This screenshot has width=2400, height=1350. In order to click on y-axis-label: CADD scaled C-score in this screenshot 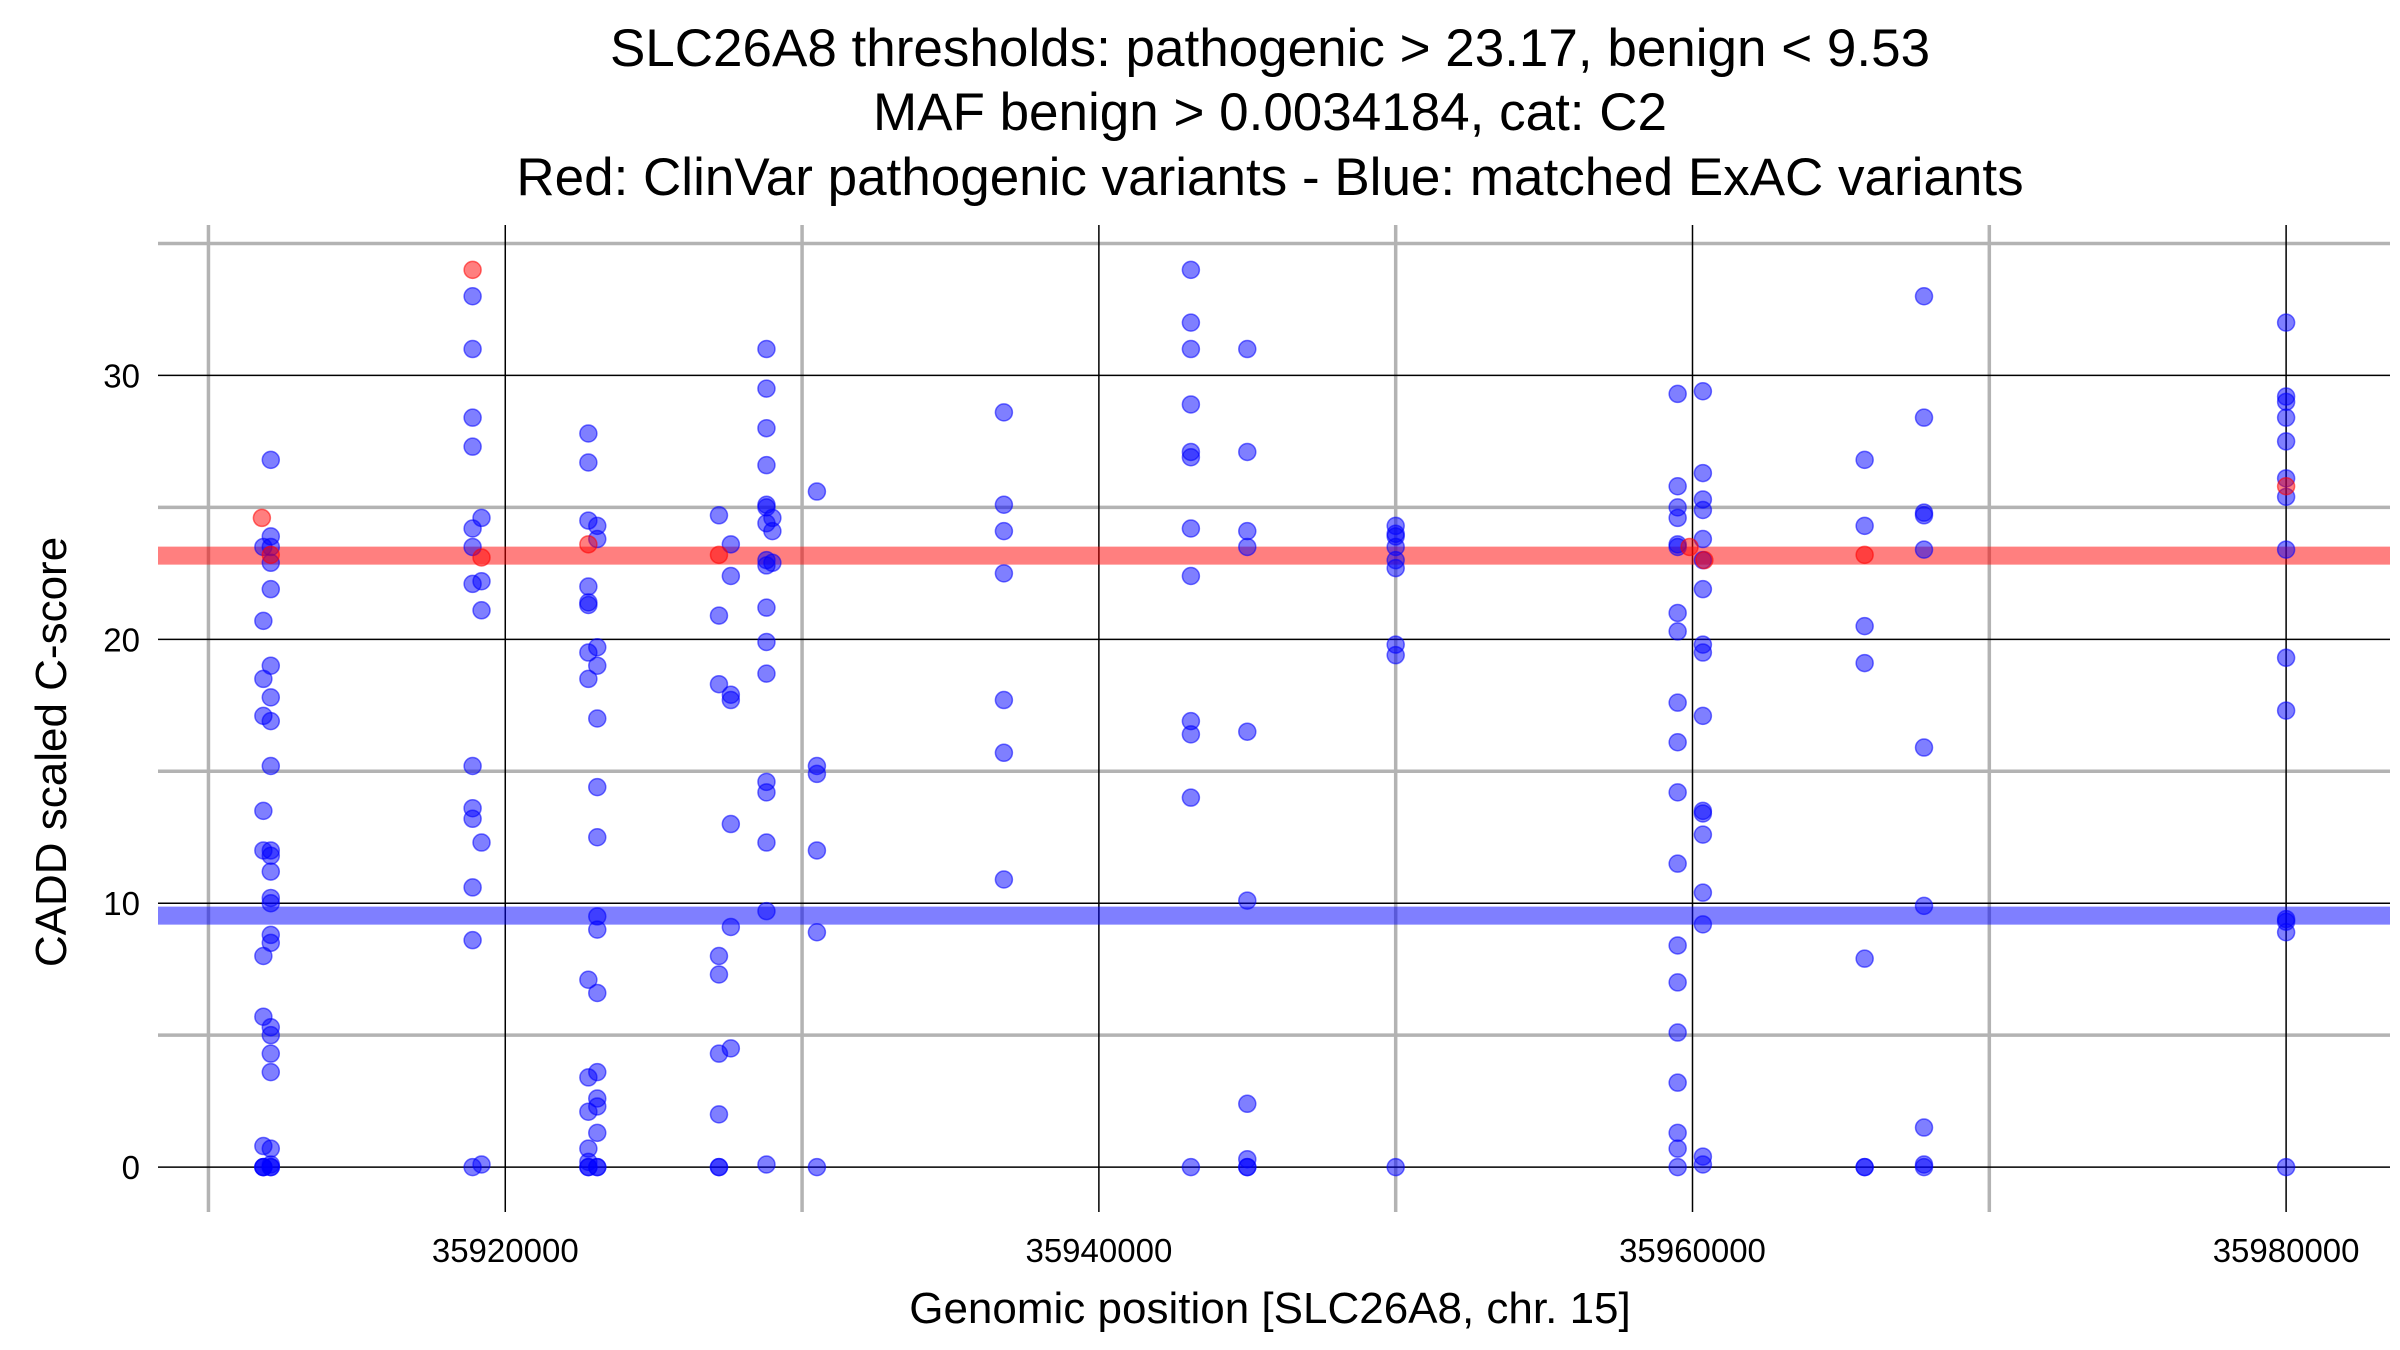, I will do `click(51, 752)`.